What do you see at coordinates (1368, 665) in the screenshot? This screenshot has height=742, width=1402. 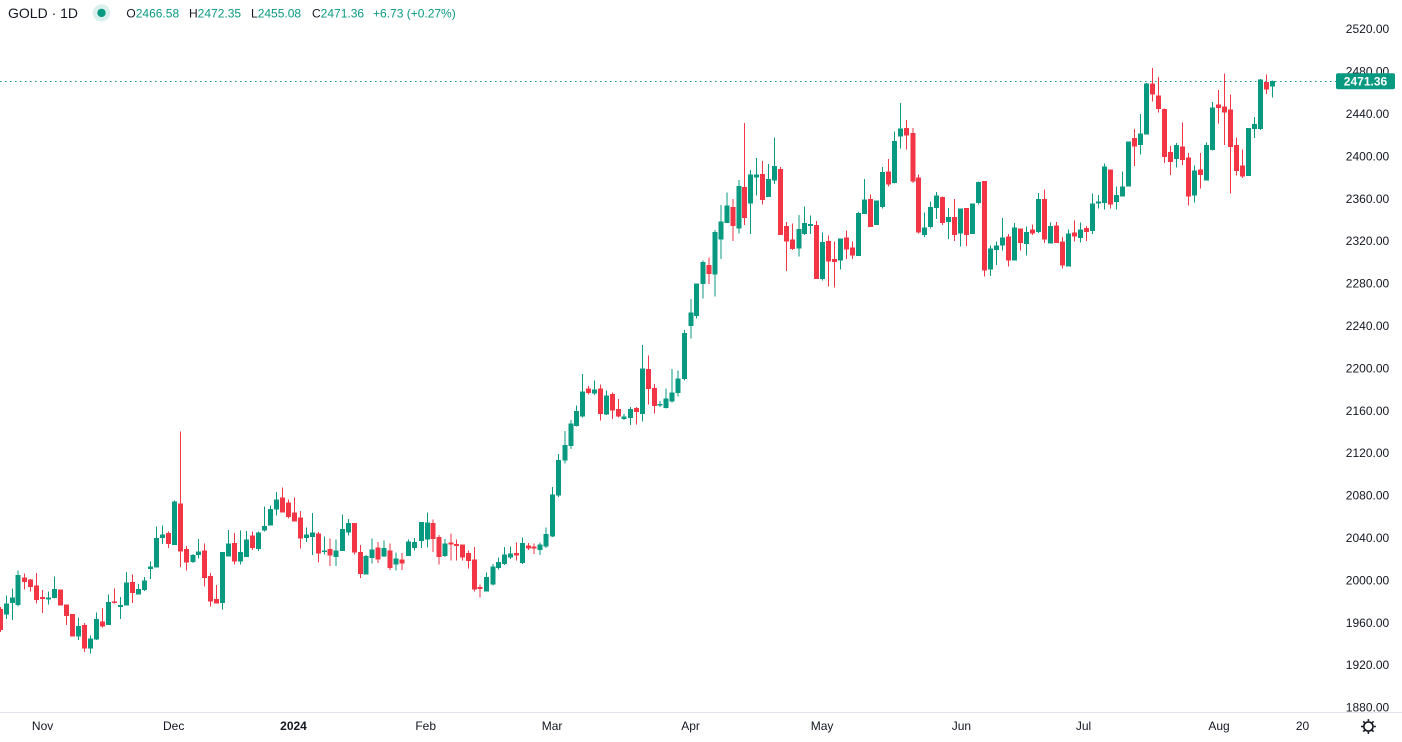 I see `svg-text: 1920.00` at bounding box center [1368, 665].